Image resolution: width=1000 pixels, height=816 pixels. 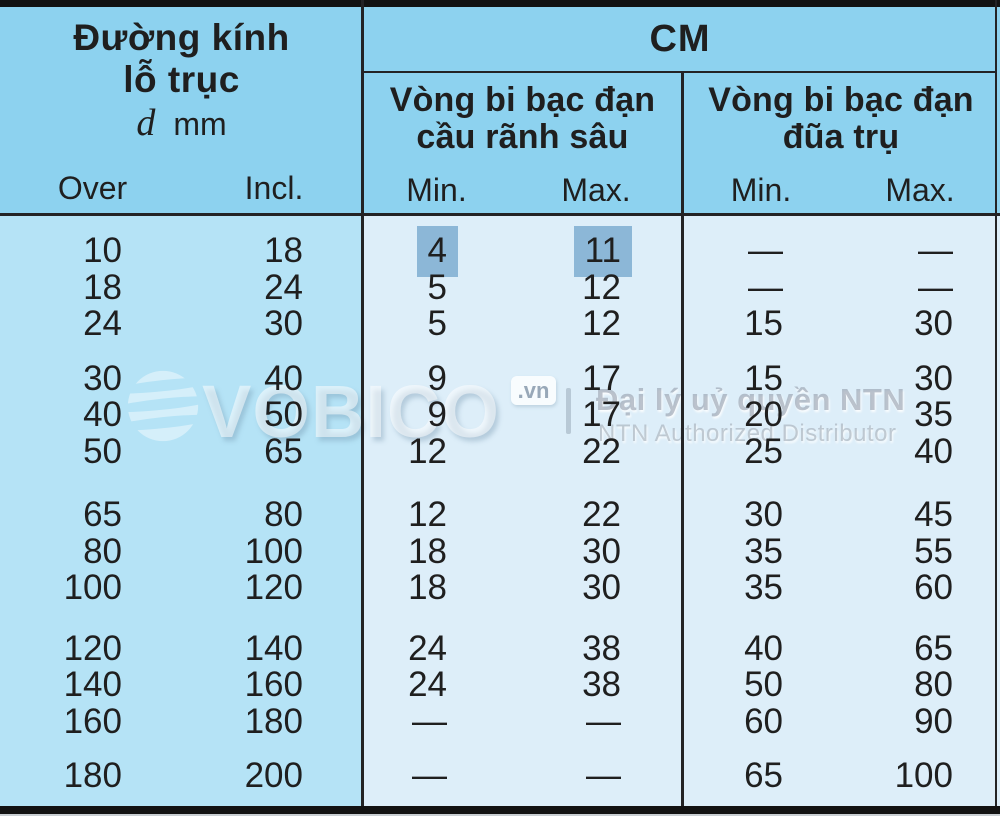 What do you see at coordinates (362, 407) in the screenshot?
I see `vertical-divider-left` at bounding box center [362, 407].